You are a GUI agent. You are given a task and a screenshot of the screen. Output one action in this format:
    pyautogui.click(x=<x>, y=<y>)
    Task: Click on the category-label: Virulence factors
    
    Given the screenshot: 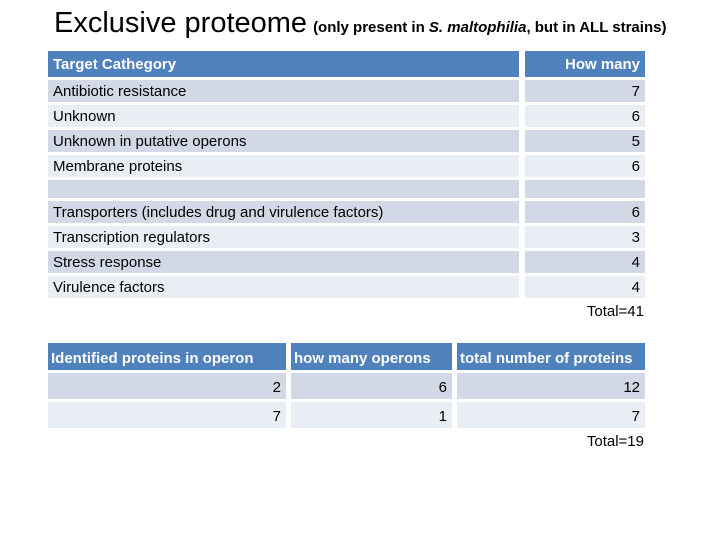 What is the action you would take?
    pyautogui.click(x=283, y=287)
    